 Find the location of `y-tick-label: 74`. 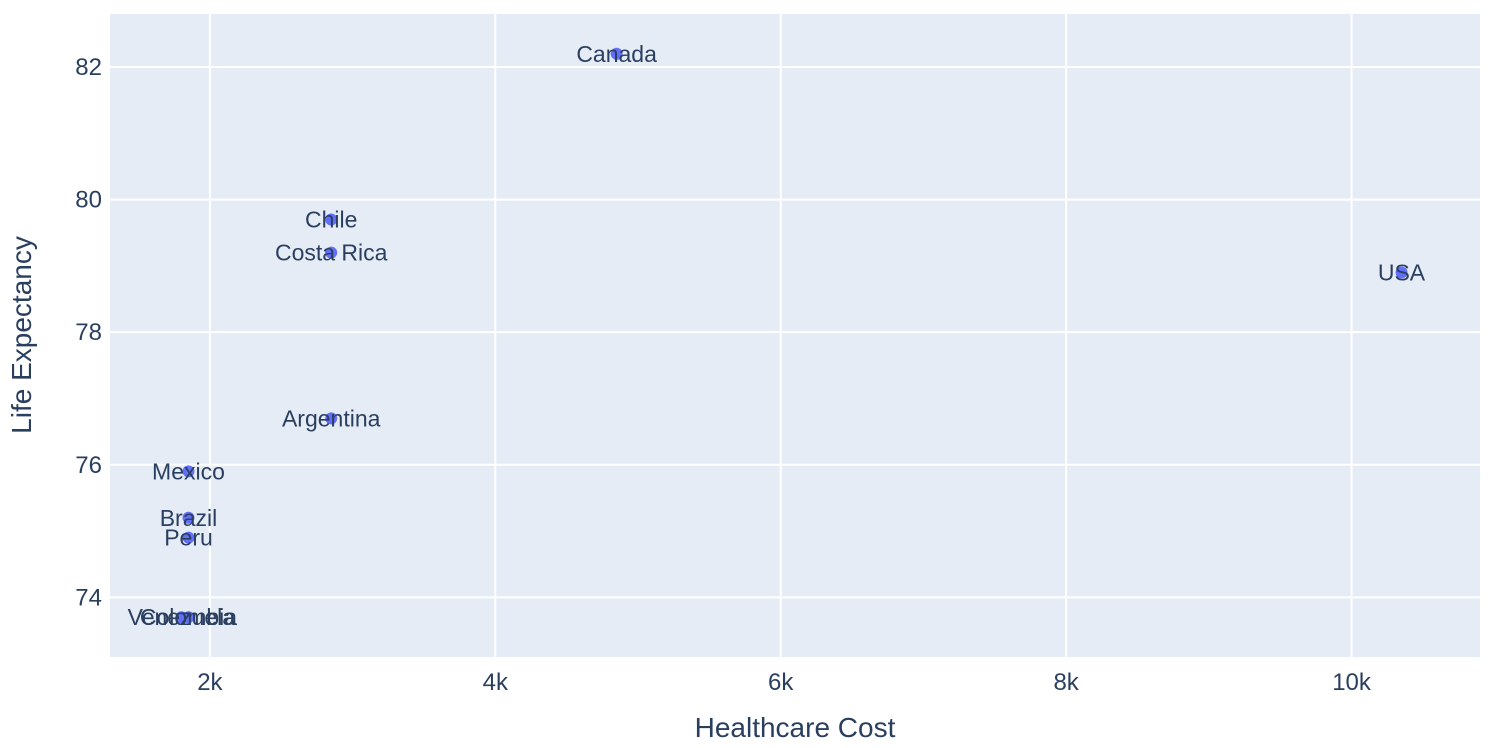

y-tick-label: 74 is located at coordinates (88, 597).